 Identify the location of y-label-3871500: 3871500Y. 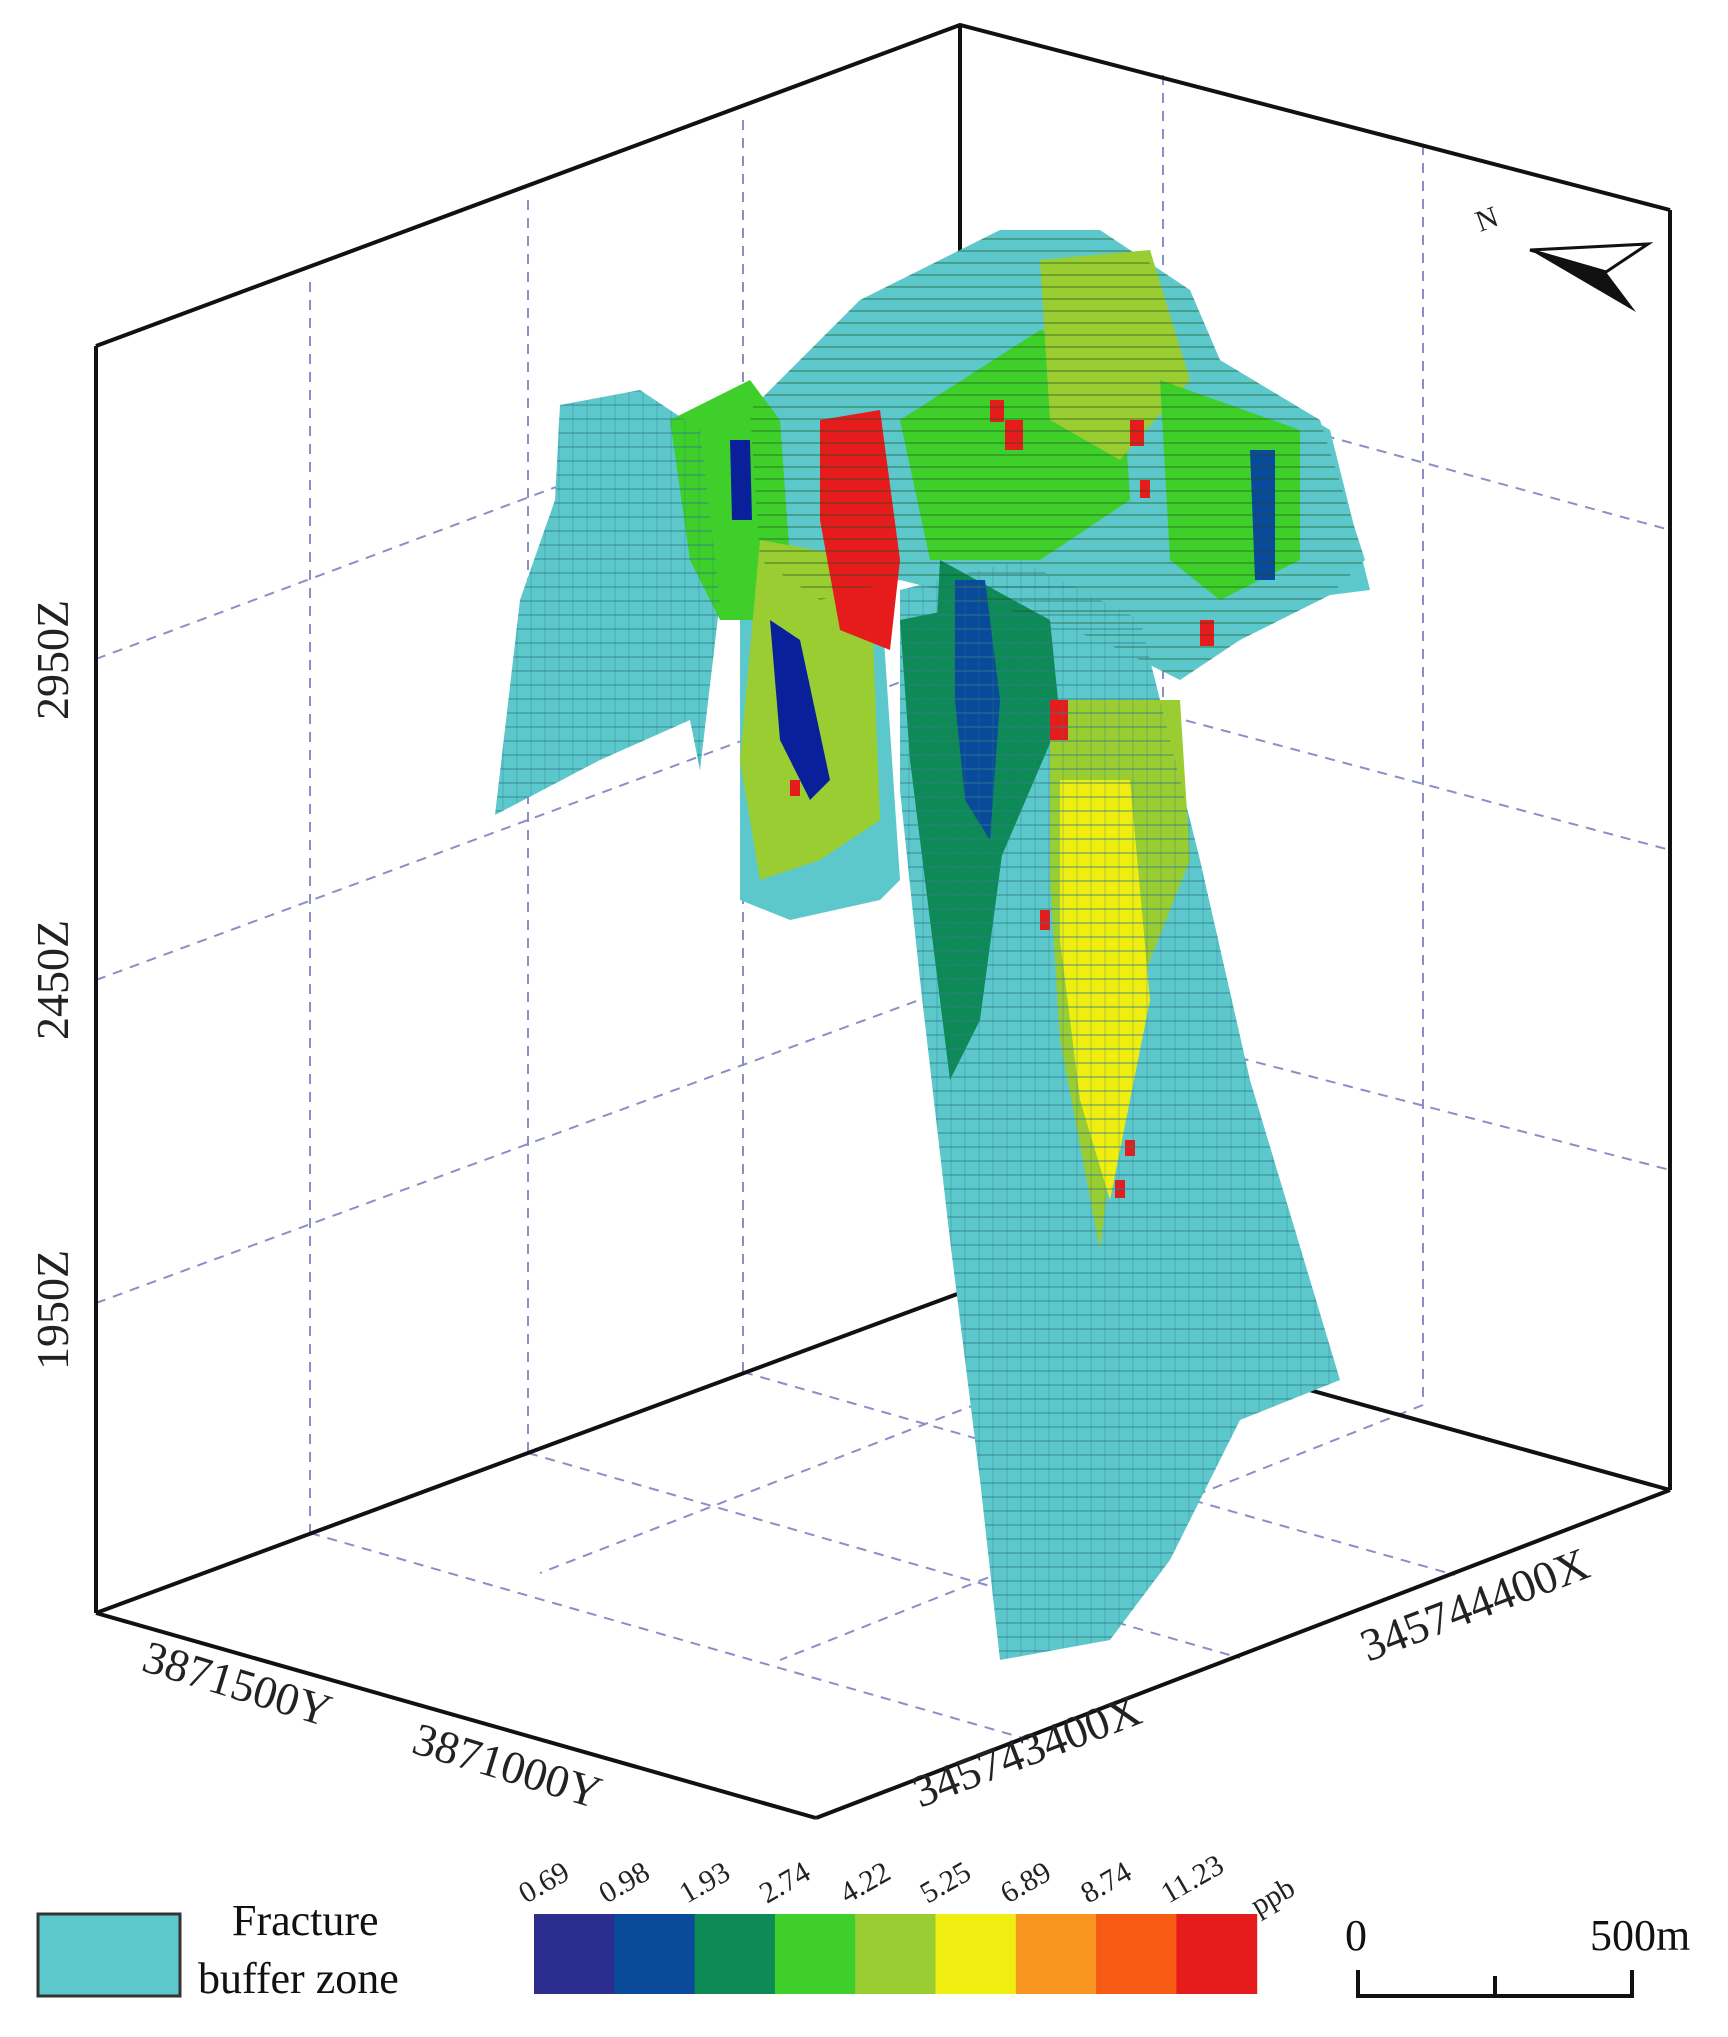
(237, 1684).